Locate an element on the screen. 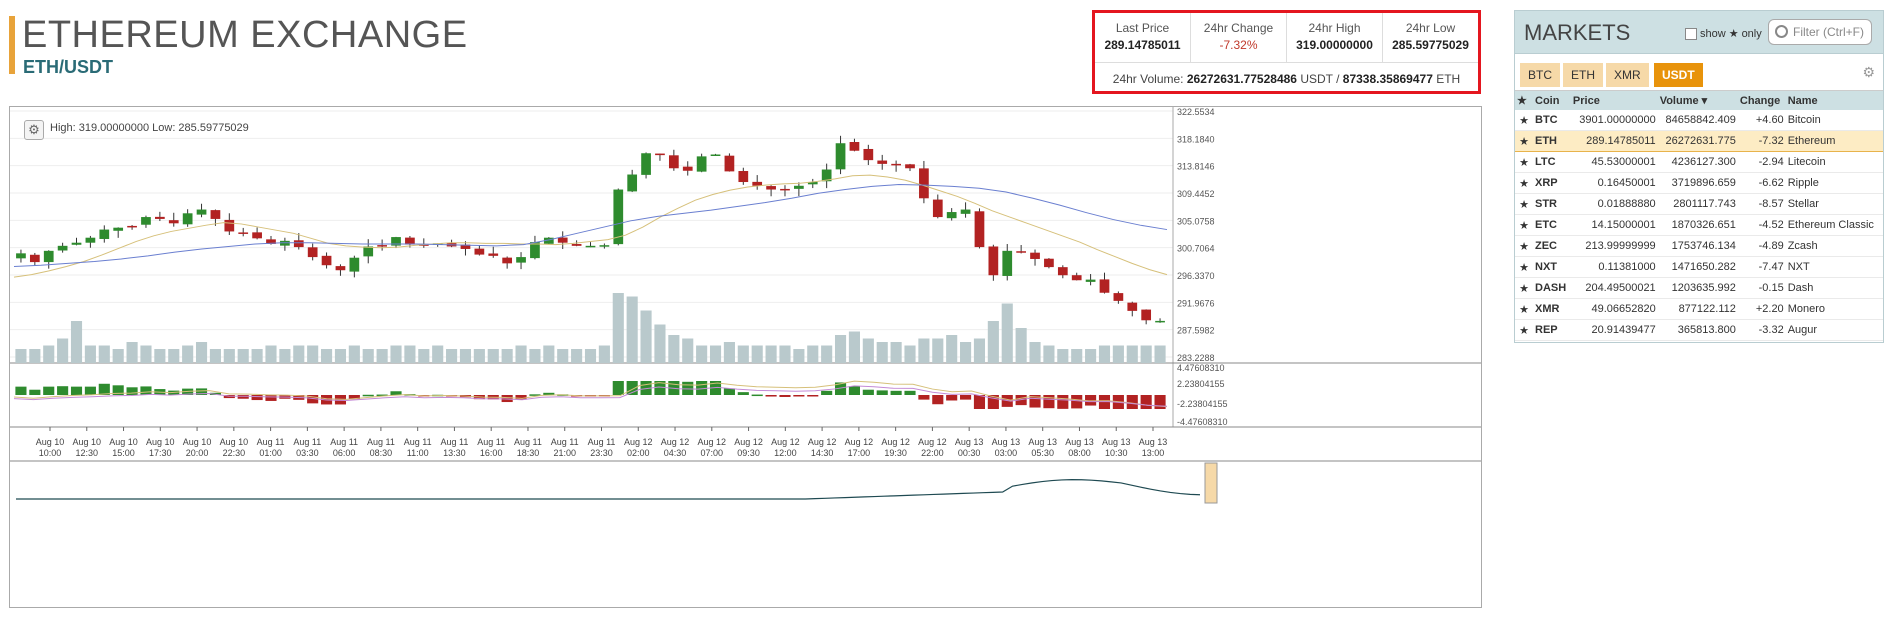 The width and height of the screenshot is (1893, 617). time-tick-date: Aug 11 is located at coordinates (528, 442).